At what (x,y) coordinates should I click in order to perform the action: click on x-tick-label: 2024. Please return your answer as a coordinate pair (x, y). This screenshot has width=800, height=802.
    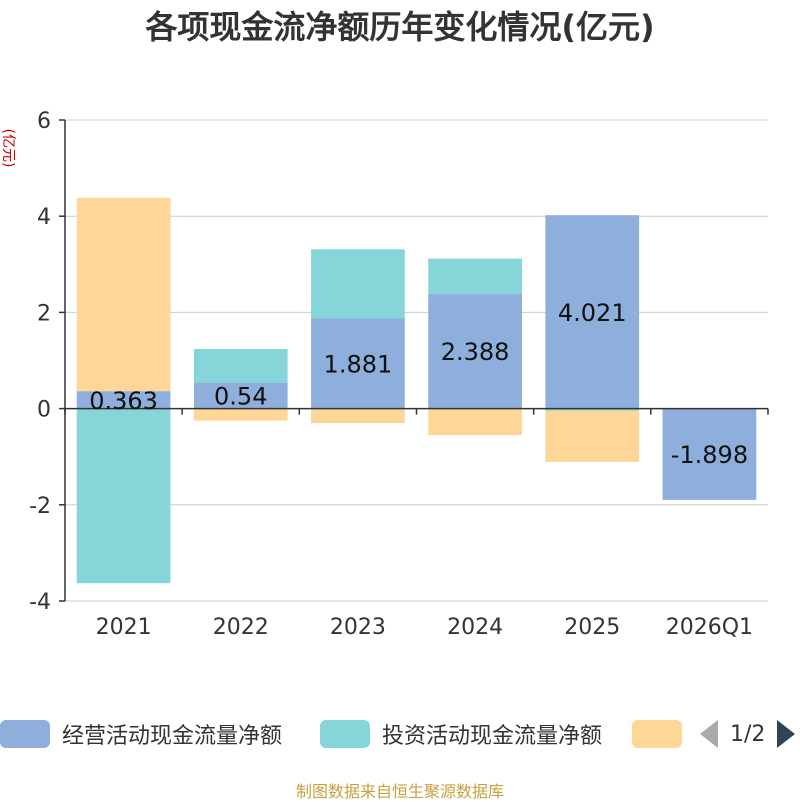
    Looking at the image, I should click on (475, 627).